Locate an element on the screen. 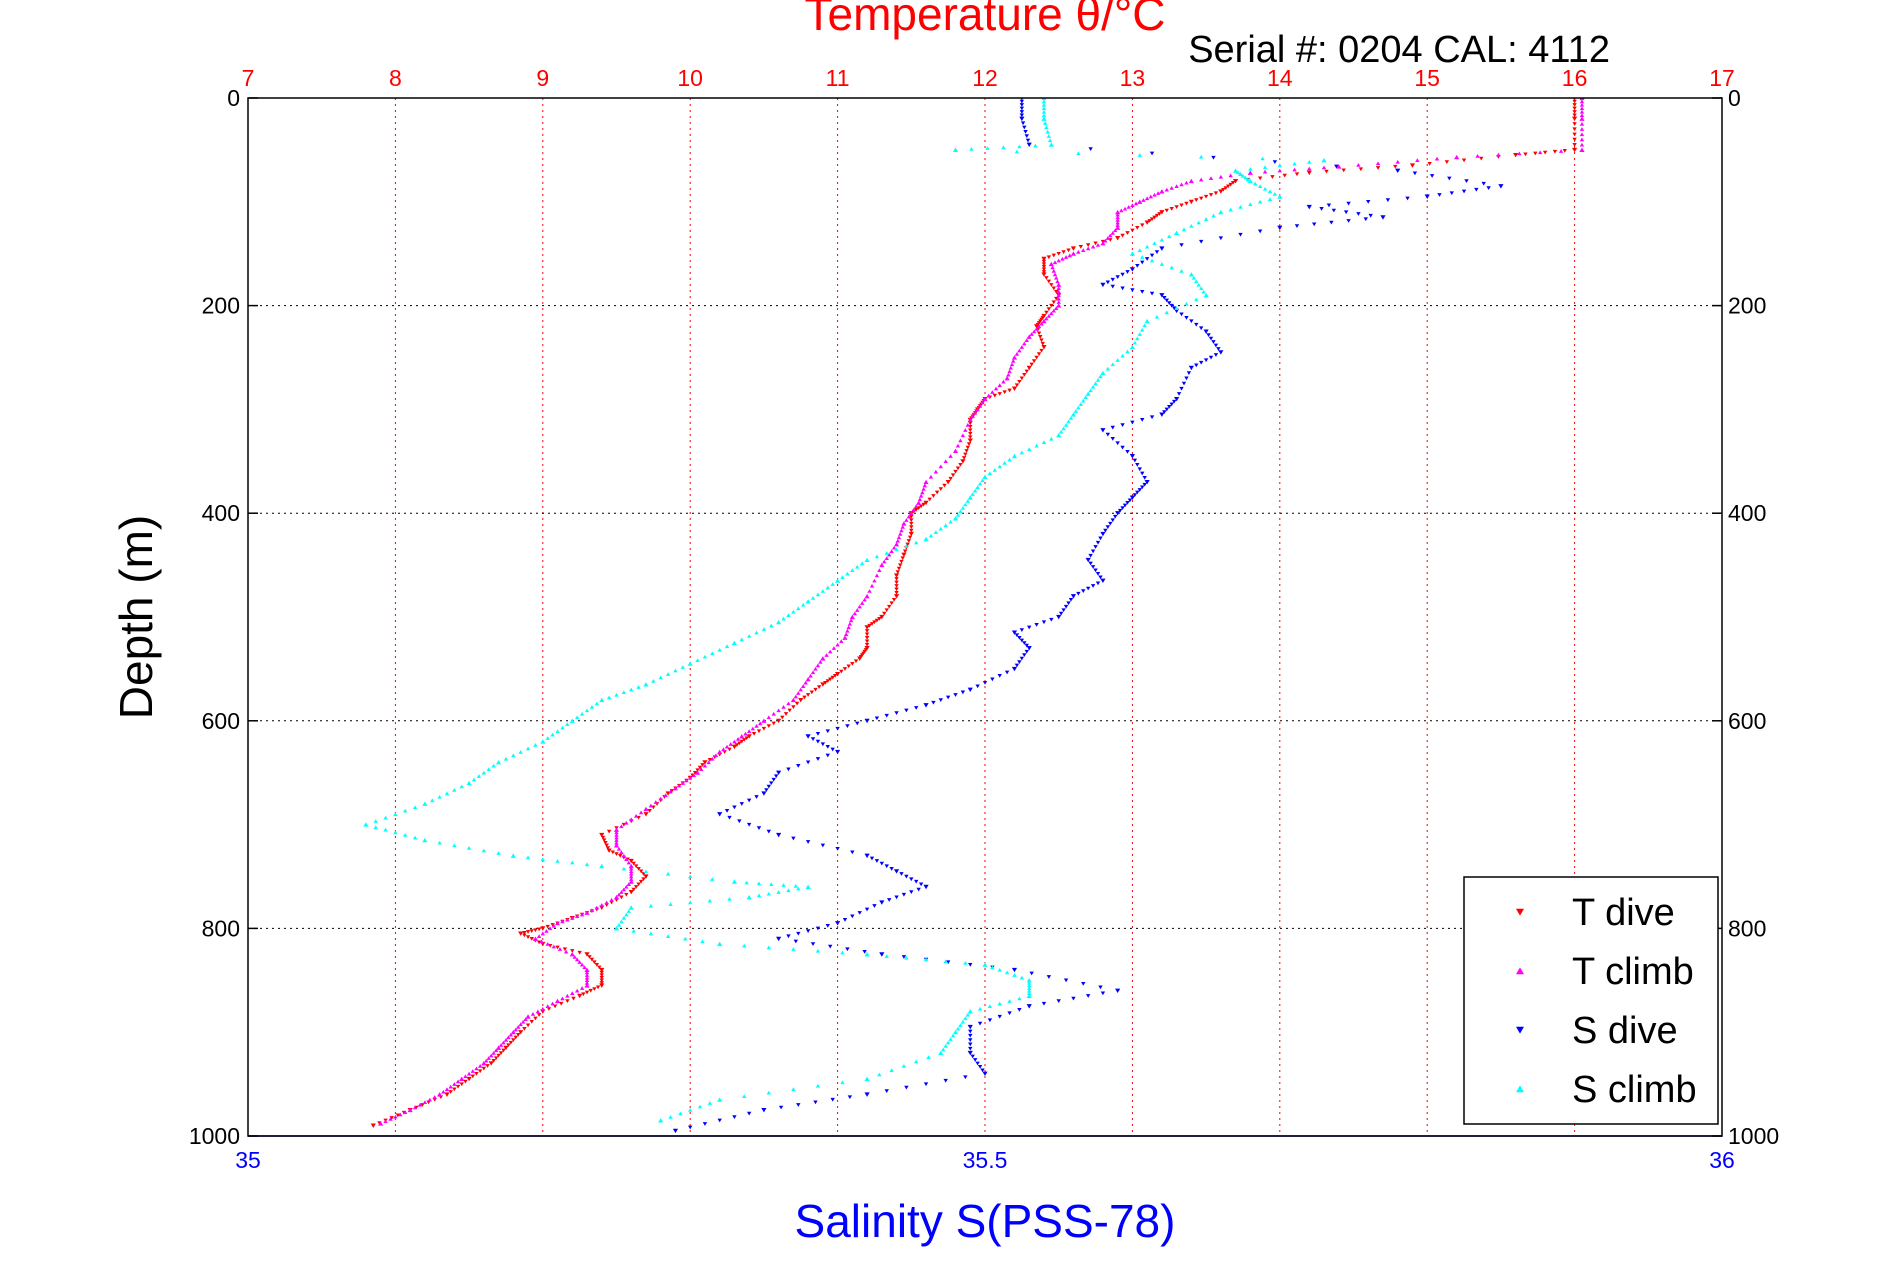 This screenshot has width=1891, height=1262. depth-tick-label-left: 800 is located at coordinates (221, 928).